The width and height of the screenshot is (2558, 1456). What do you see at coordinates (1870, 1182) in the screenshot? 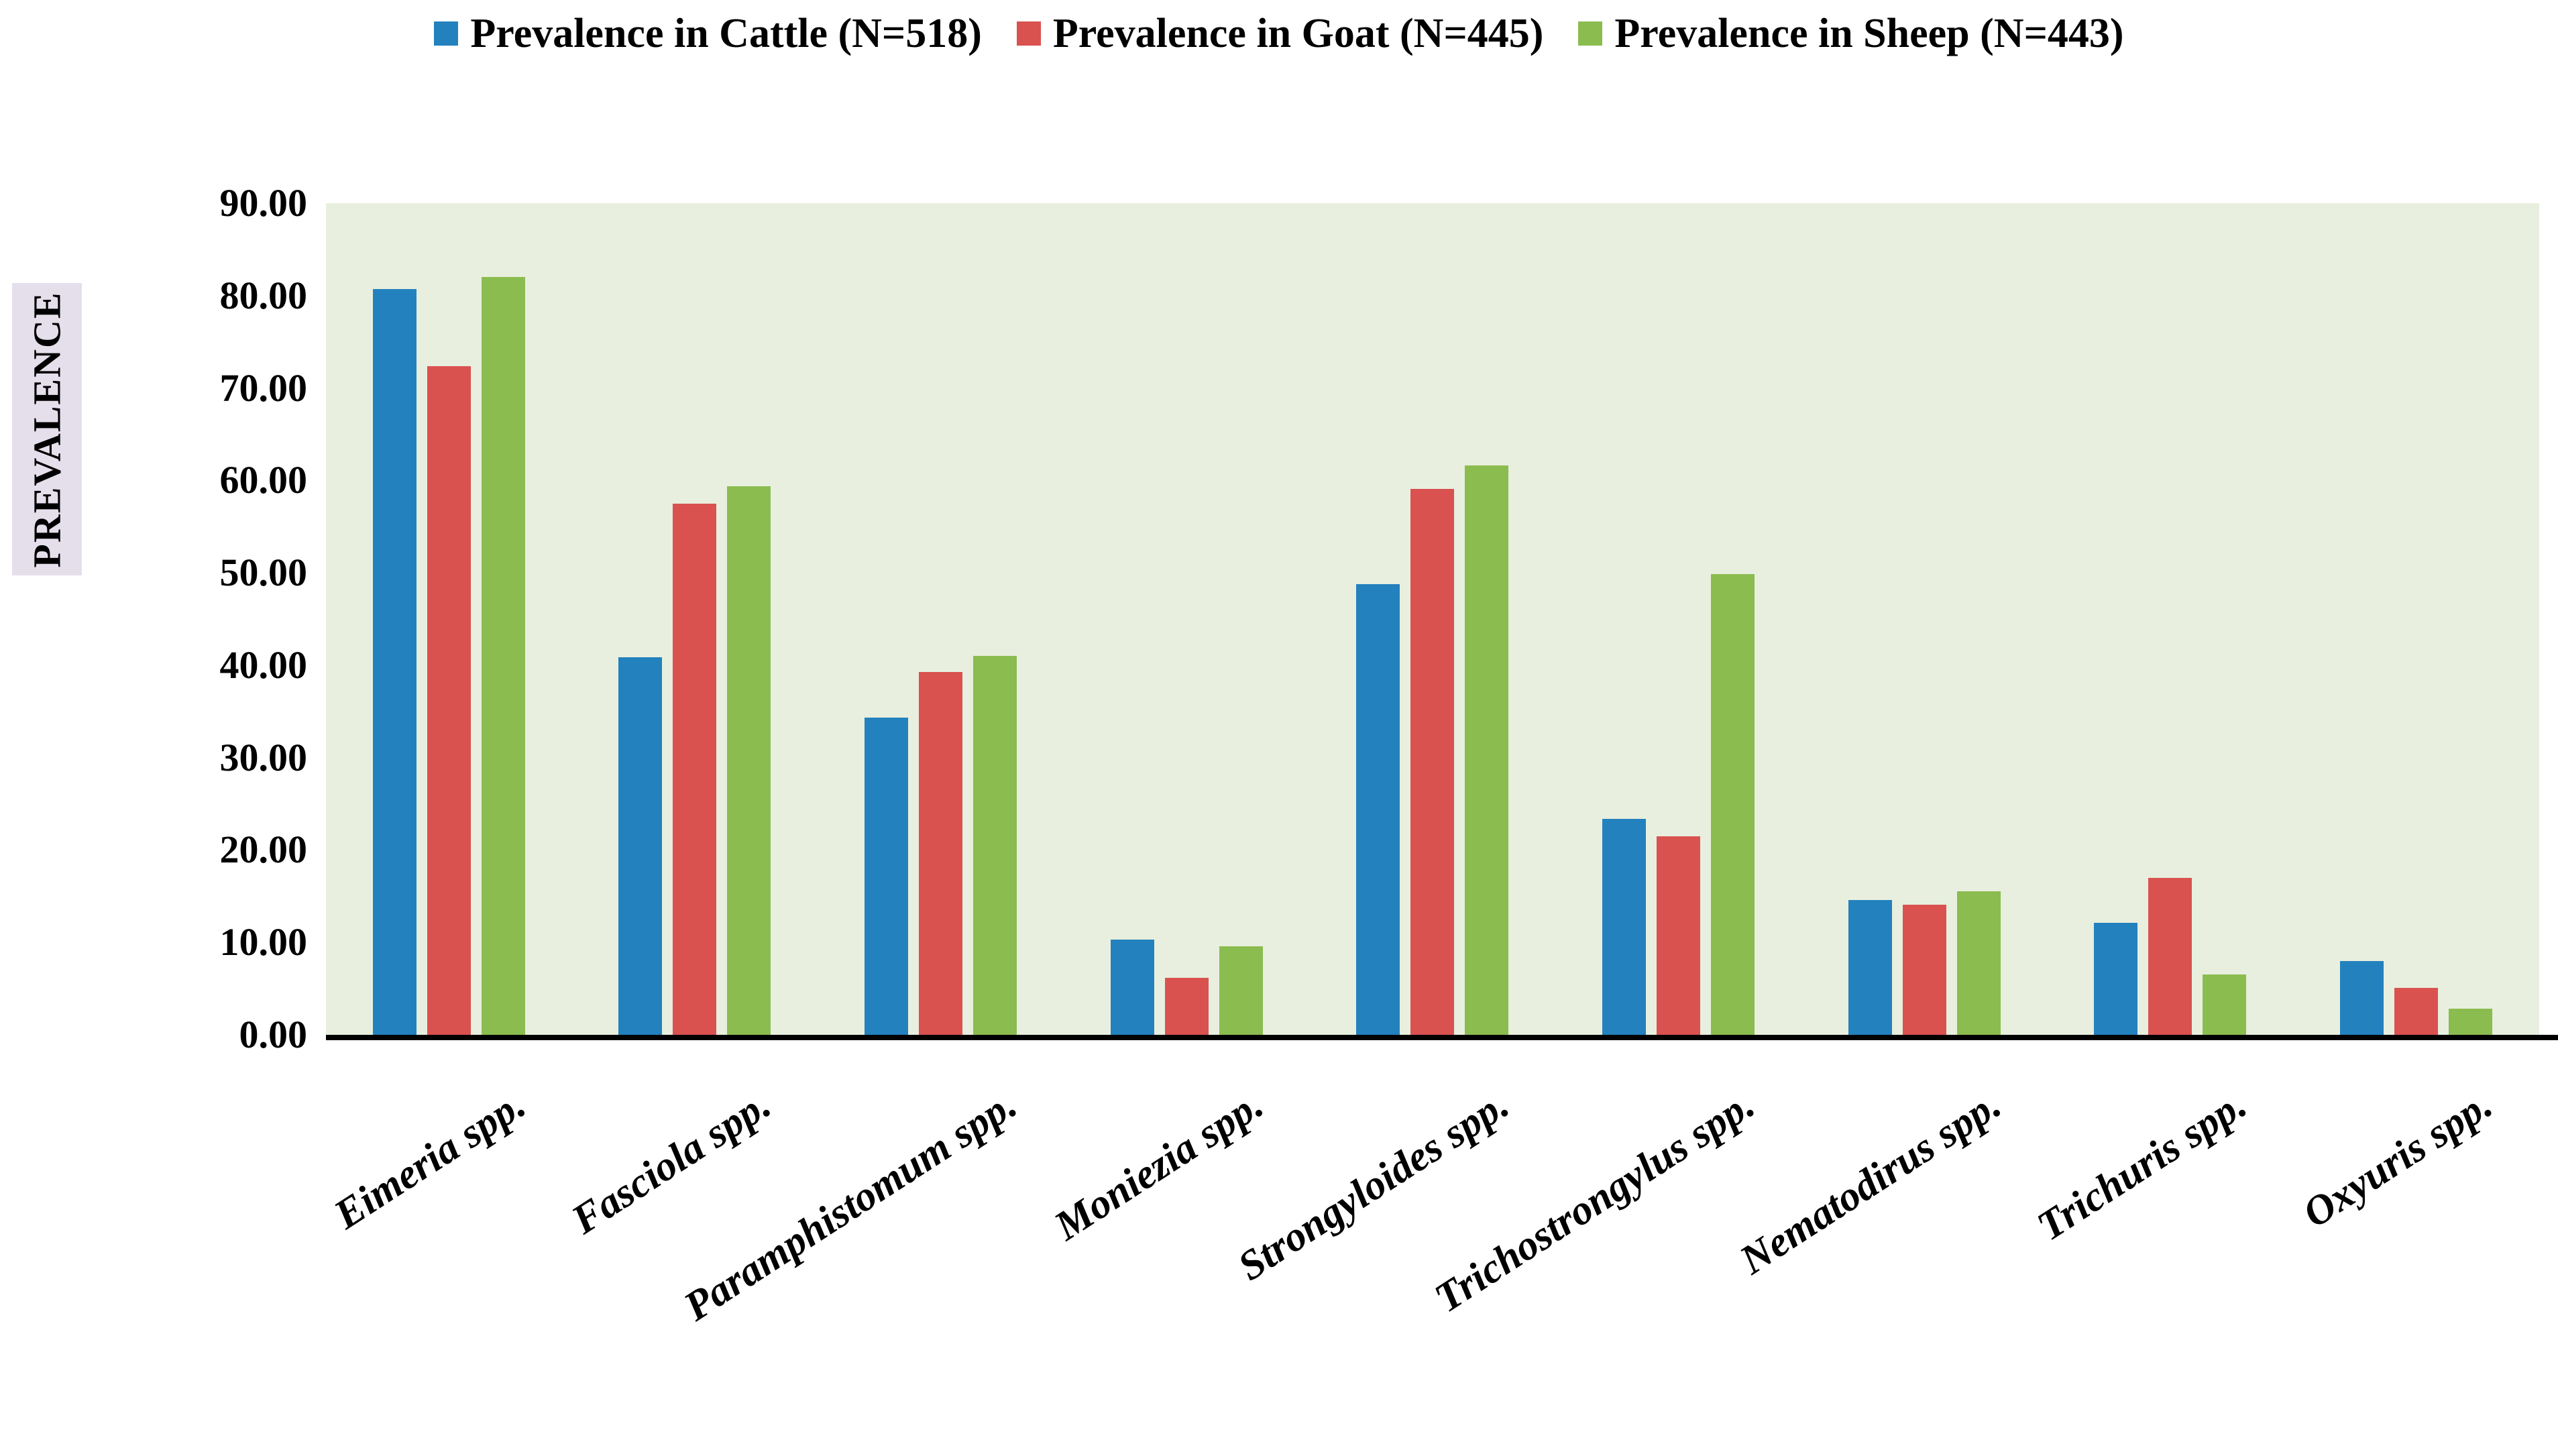
I see `x-category-label-7: Nematodirus spp.` at bounding box center [1870, 1182].